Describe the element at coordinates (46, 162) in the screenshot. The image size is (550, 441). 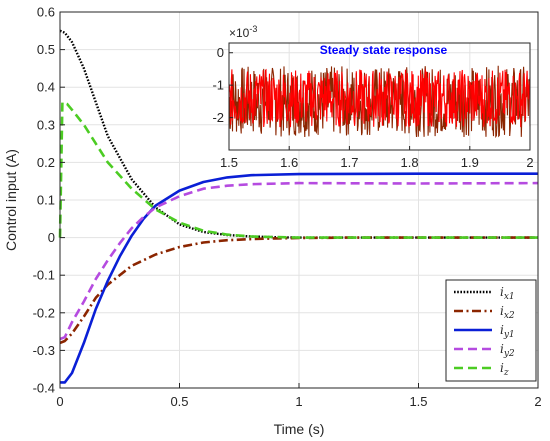
I see `y-tick-label: 0.2` at that location.